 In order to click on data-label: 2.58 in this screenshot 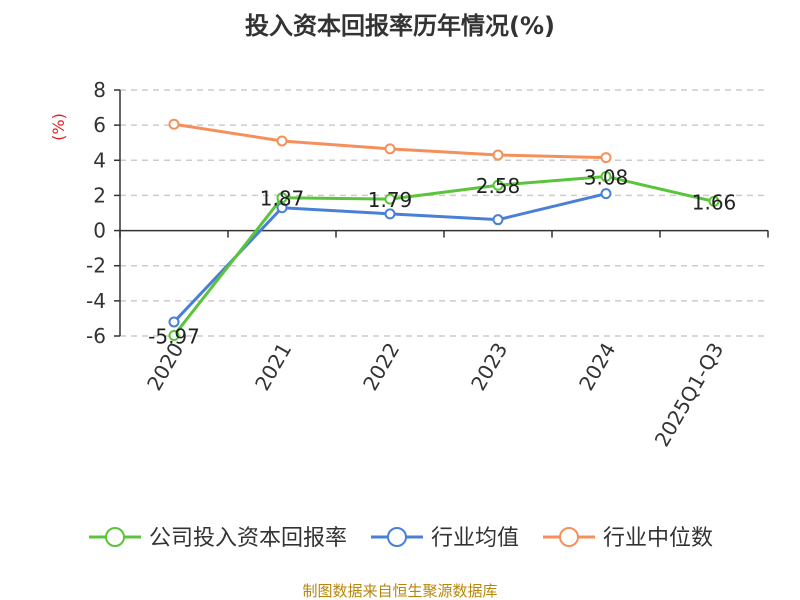, I will do `click(498, 186)`.